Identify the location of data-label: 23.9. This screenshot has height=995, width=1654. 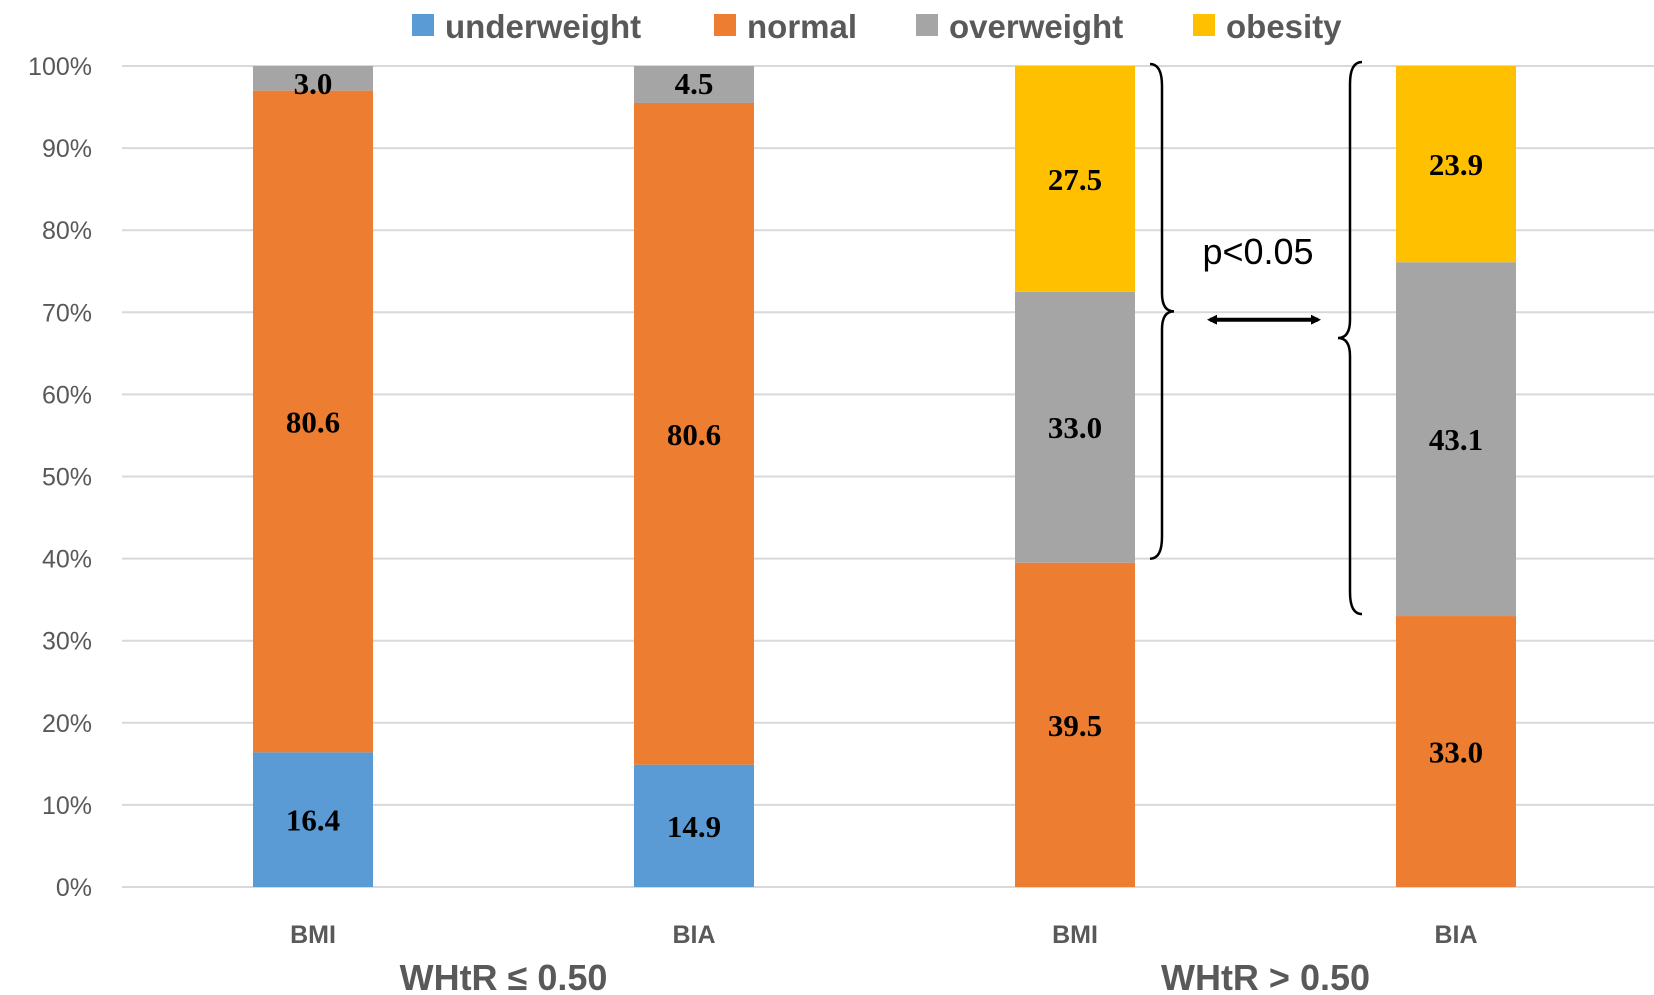
(1456, 164).